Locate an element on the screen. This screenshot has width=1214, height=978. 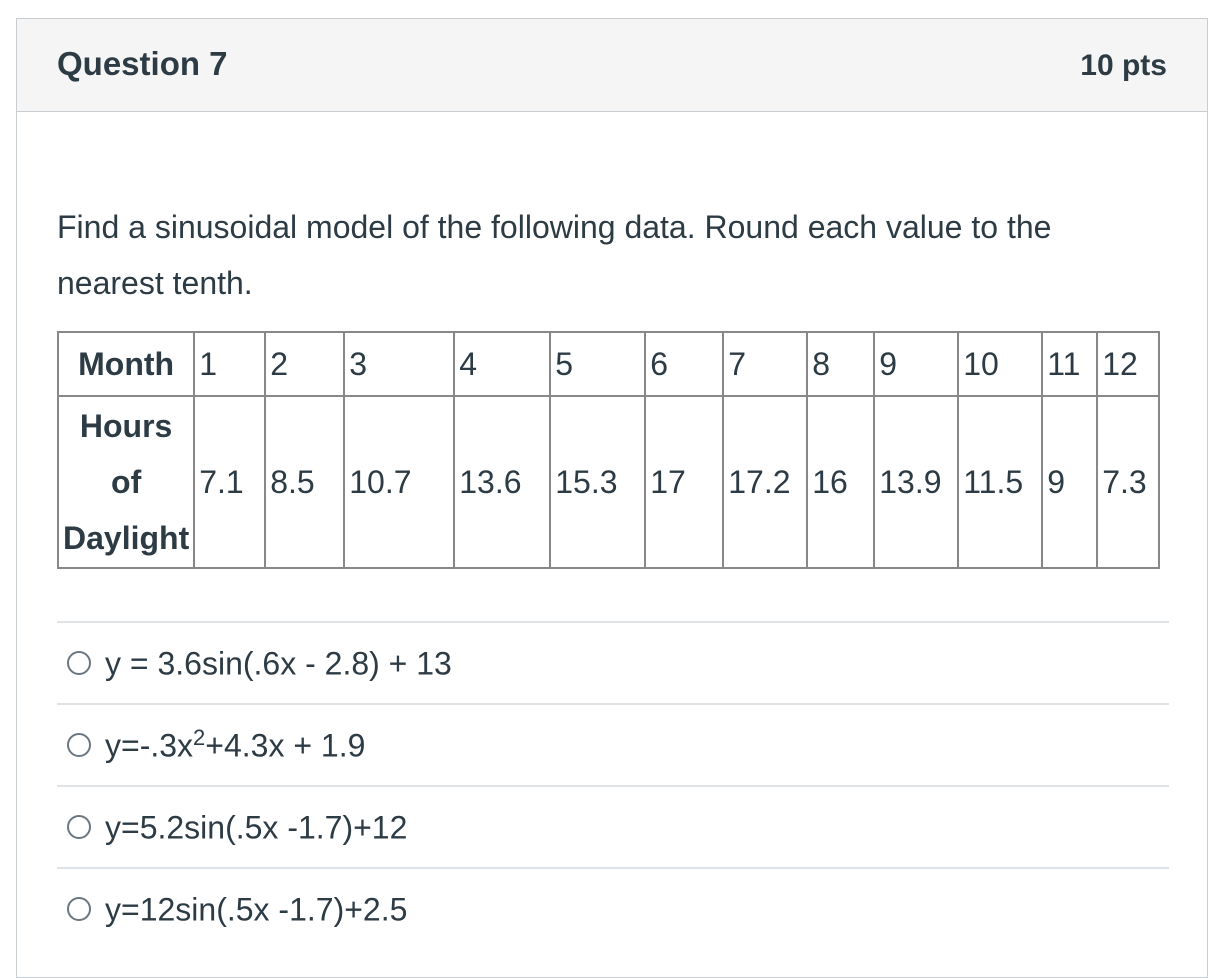
question-points: 10 pts is located at coordinates (1123, 65).